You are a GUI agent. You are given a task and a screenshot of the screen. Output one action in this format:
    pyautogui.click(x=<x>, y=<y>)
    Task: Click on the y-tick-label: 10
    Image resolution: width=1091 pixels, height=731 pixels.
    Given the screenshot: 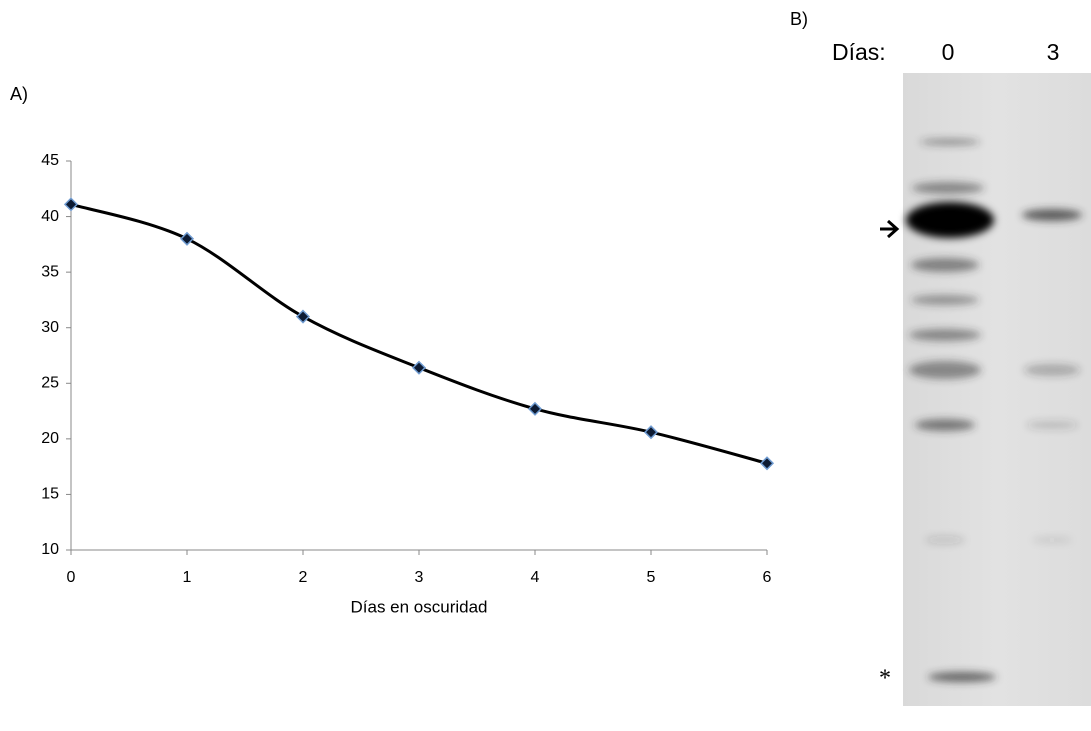 What is the action you would take?
    pyautogui.click(x=50, y=549)
    